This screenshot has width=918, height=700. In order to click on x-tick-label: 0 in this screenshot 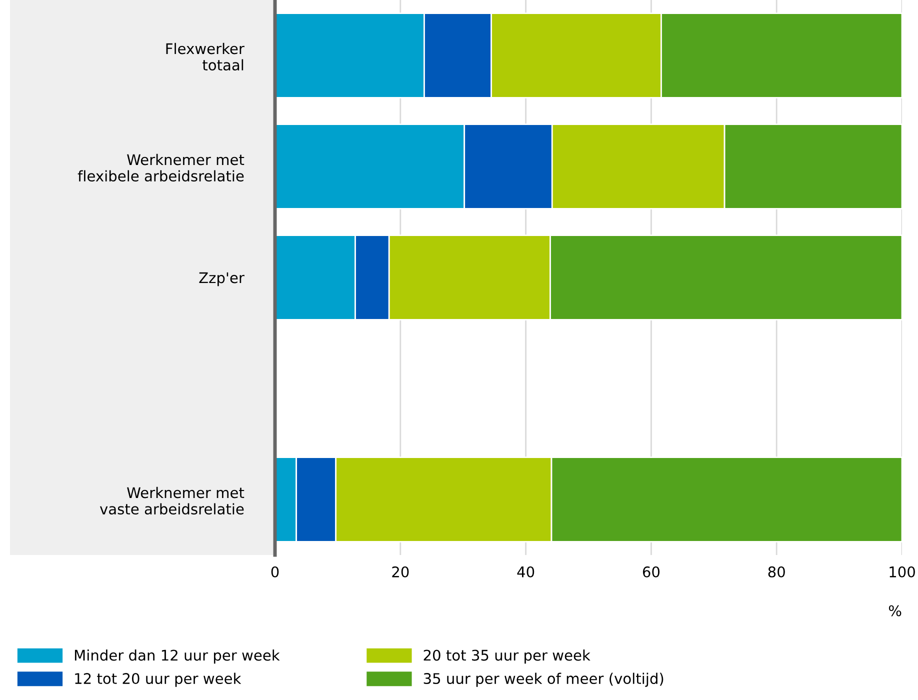, I will do `click(275, 572)`.